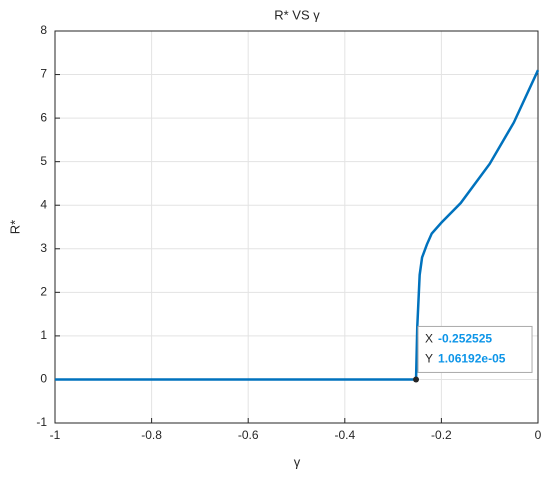 This screenshot has height=482, width=550. What do you see at coordinates (441, 435) in the screenshot?
I see `x-tick-label: -0.2` at bounding box center [441, 435].